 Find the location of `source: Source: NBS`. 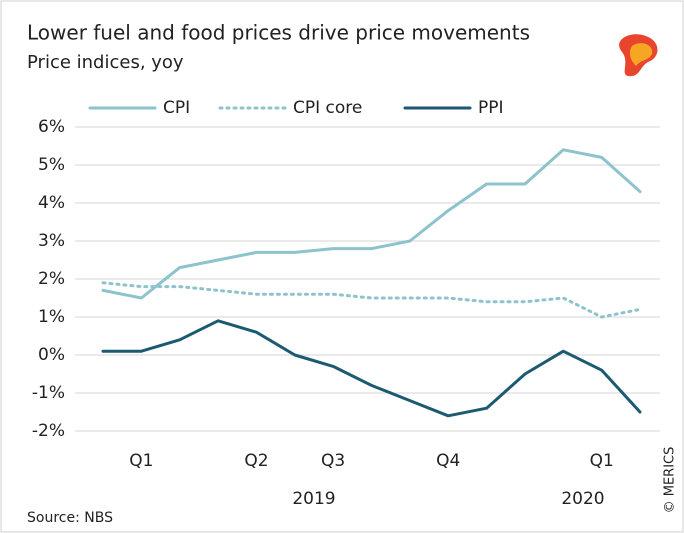

source: Source: NBS is located at coordinates (70, 518).